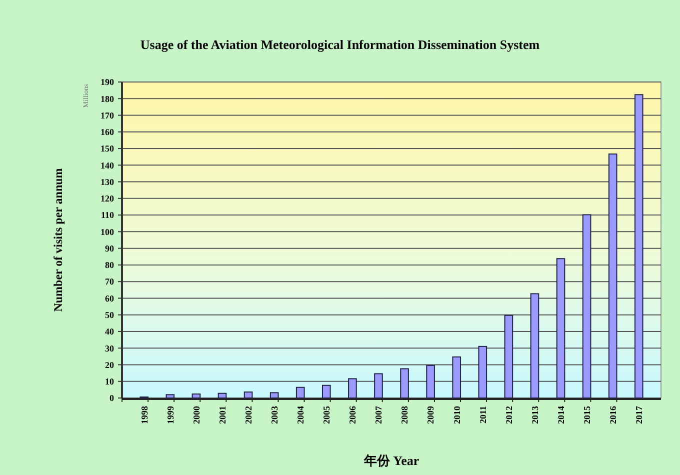 Image resolution: width=680 pixels, height=475 pixels. I want to click on x-tick-label: 2002, so click(248, 415).